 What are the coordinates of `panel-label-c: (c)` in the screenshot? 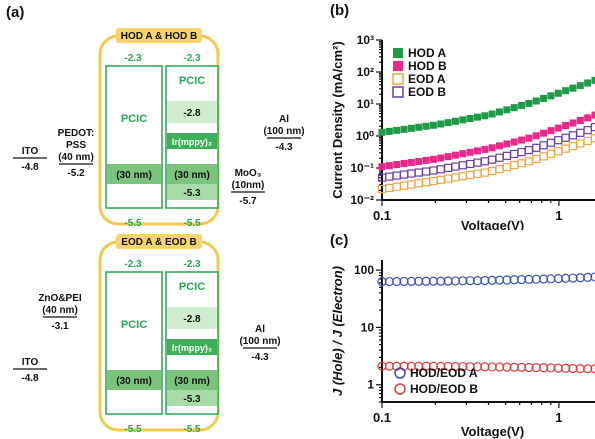 It's located at (339, 240).